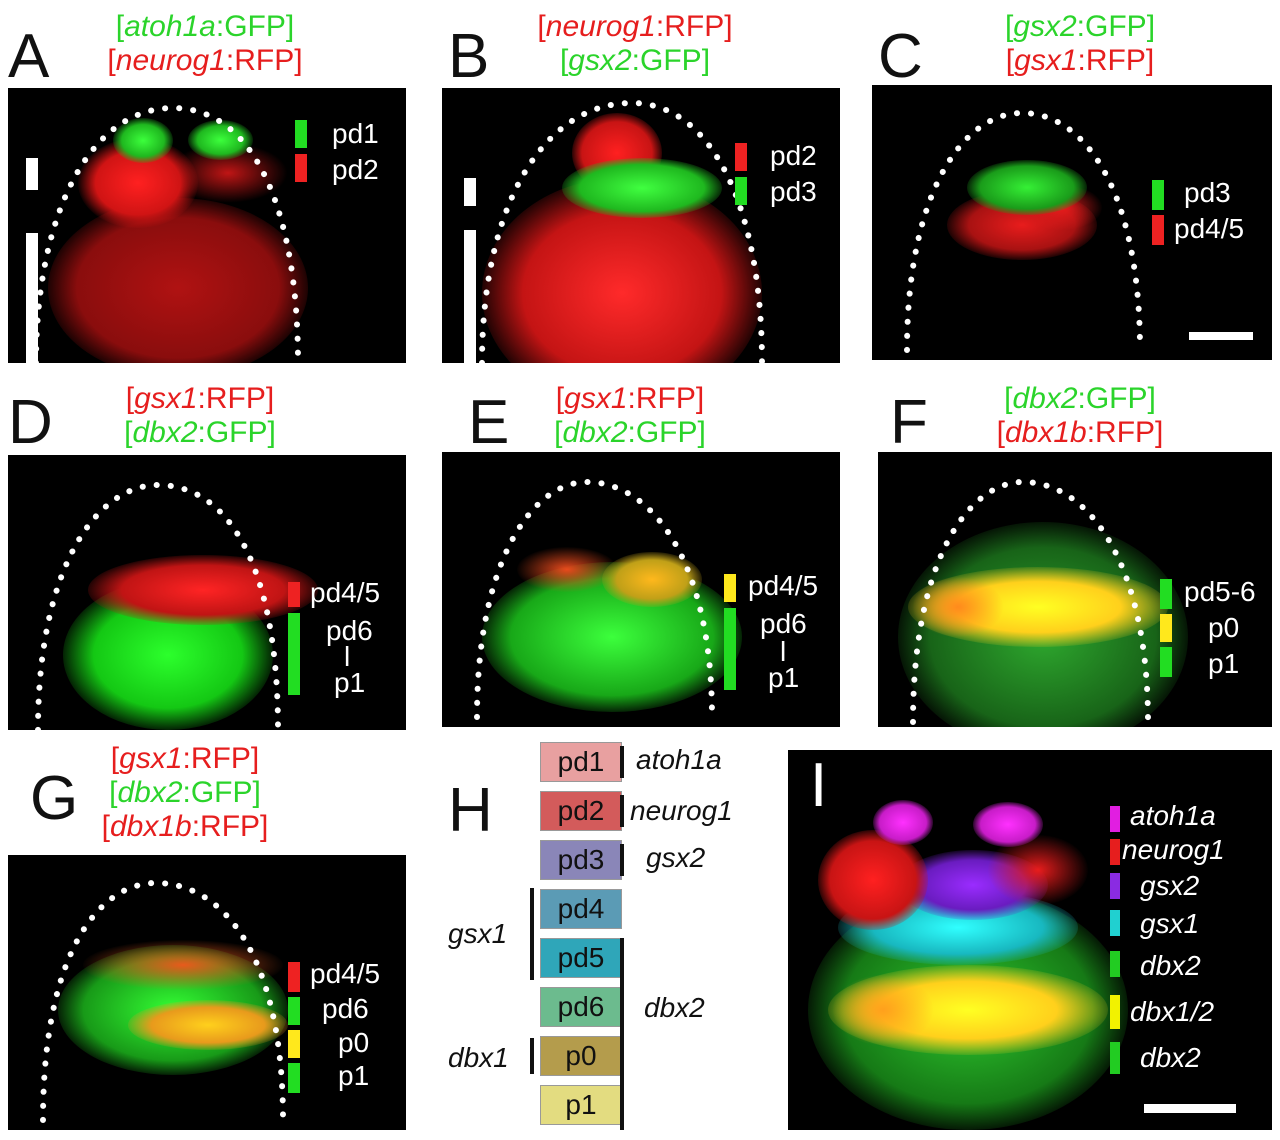 Image resolution: width=1280 pixels, height=1140 pixels. Describe the element at coordinates (54, 798) in the screenshot. I see `panel-letter-g: G` at that location.